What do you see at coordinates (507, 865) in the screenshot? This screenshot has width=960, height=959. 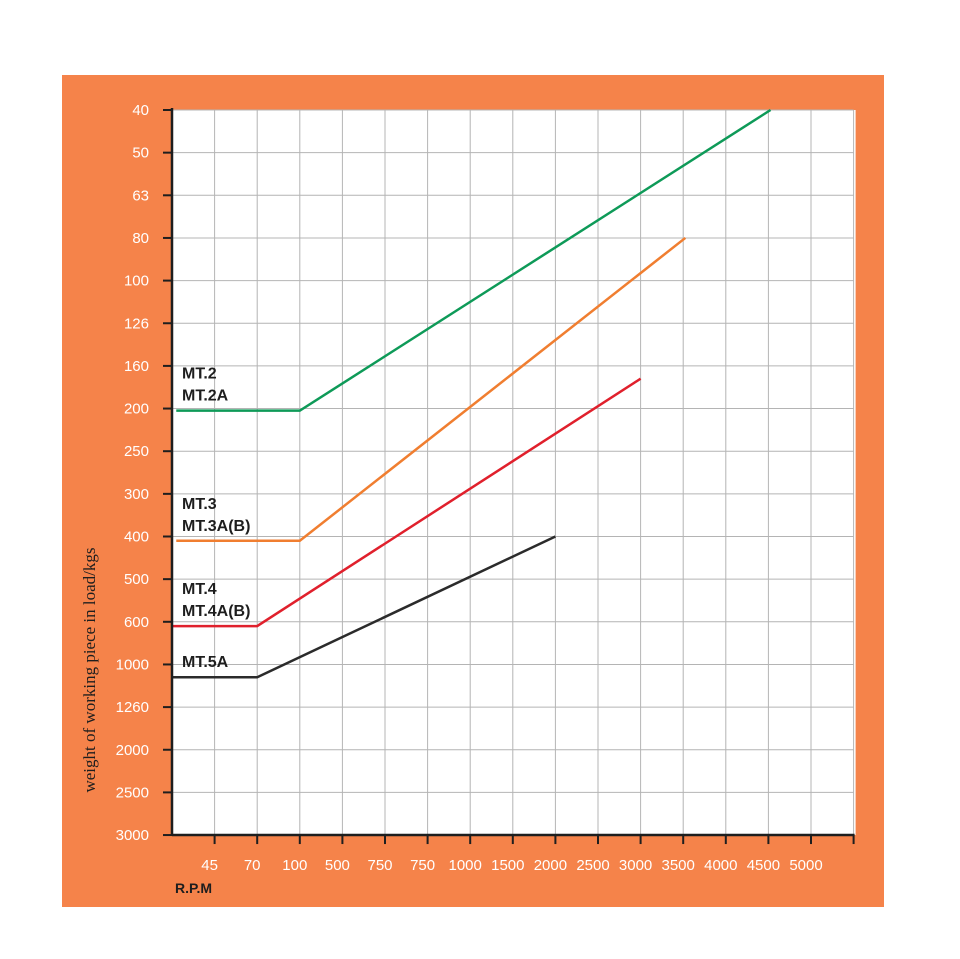 I see `x-tick-label: 1500` at bounding box center [507, 865].